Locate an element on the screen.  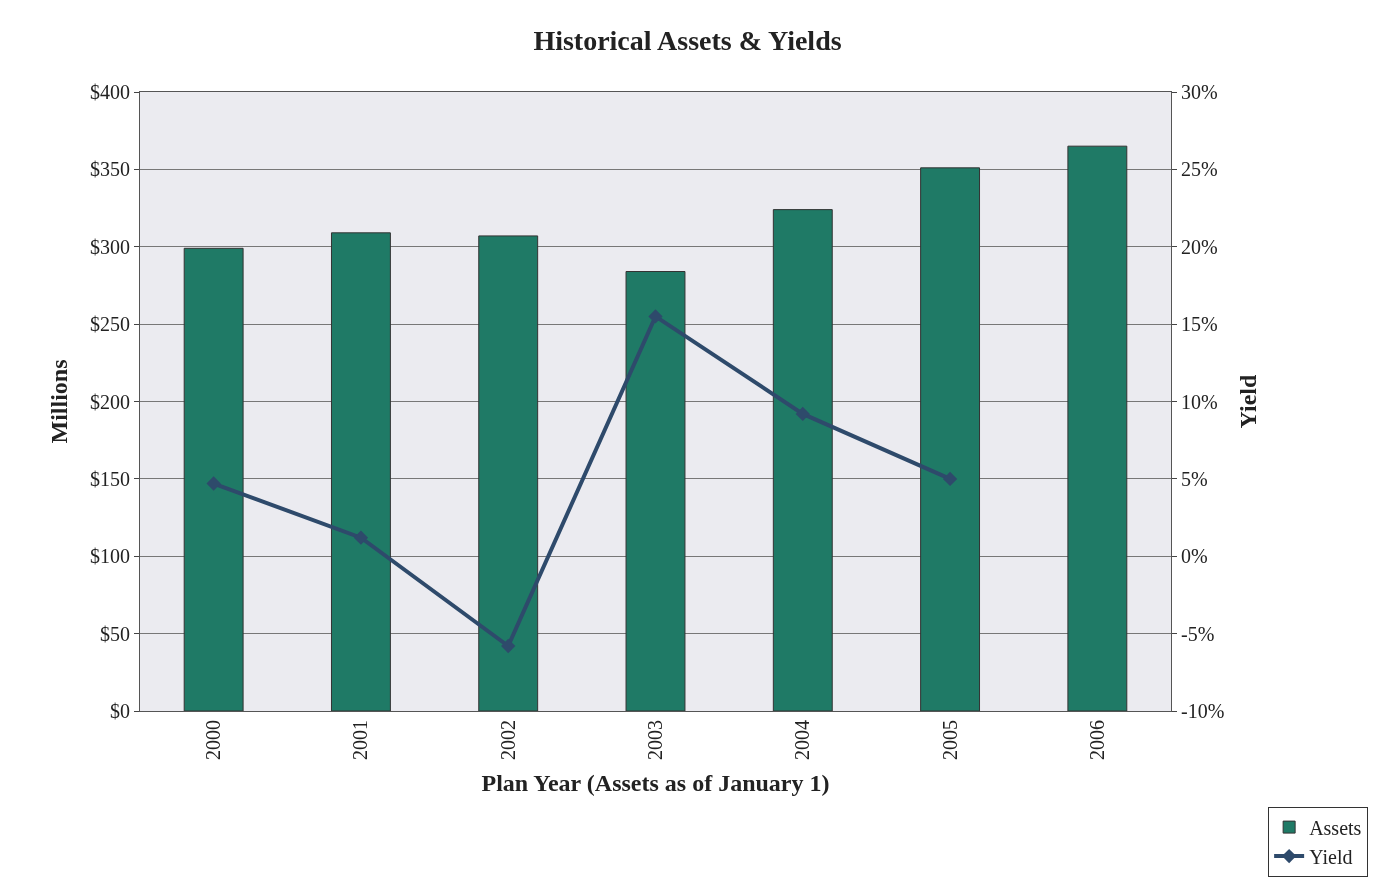
y-tick-label: $300 is located at coordinates (110, 246).